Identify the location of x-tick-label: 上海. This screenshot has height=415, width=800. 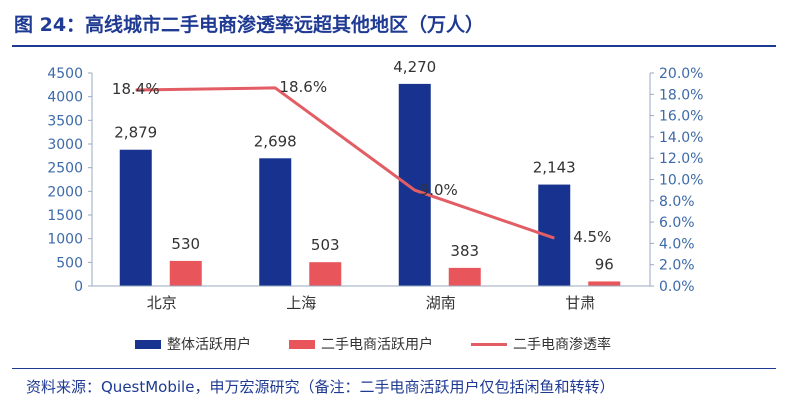
(301, 303).